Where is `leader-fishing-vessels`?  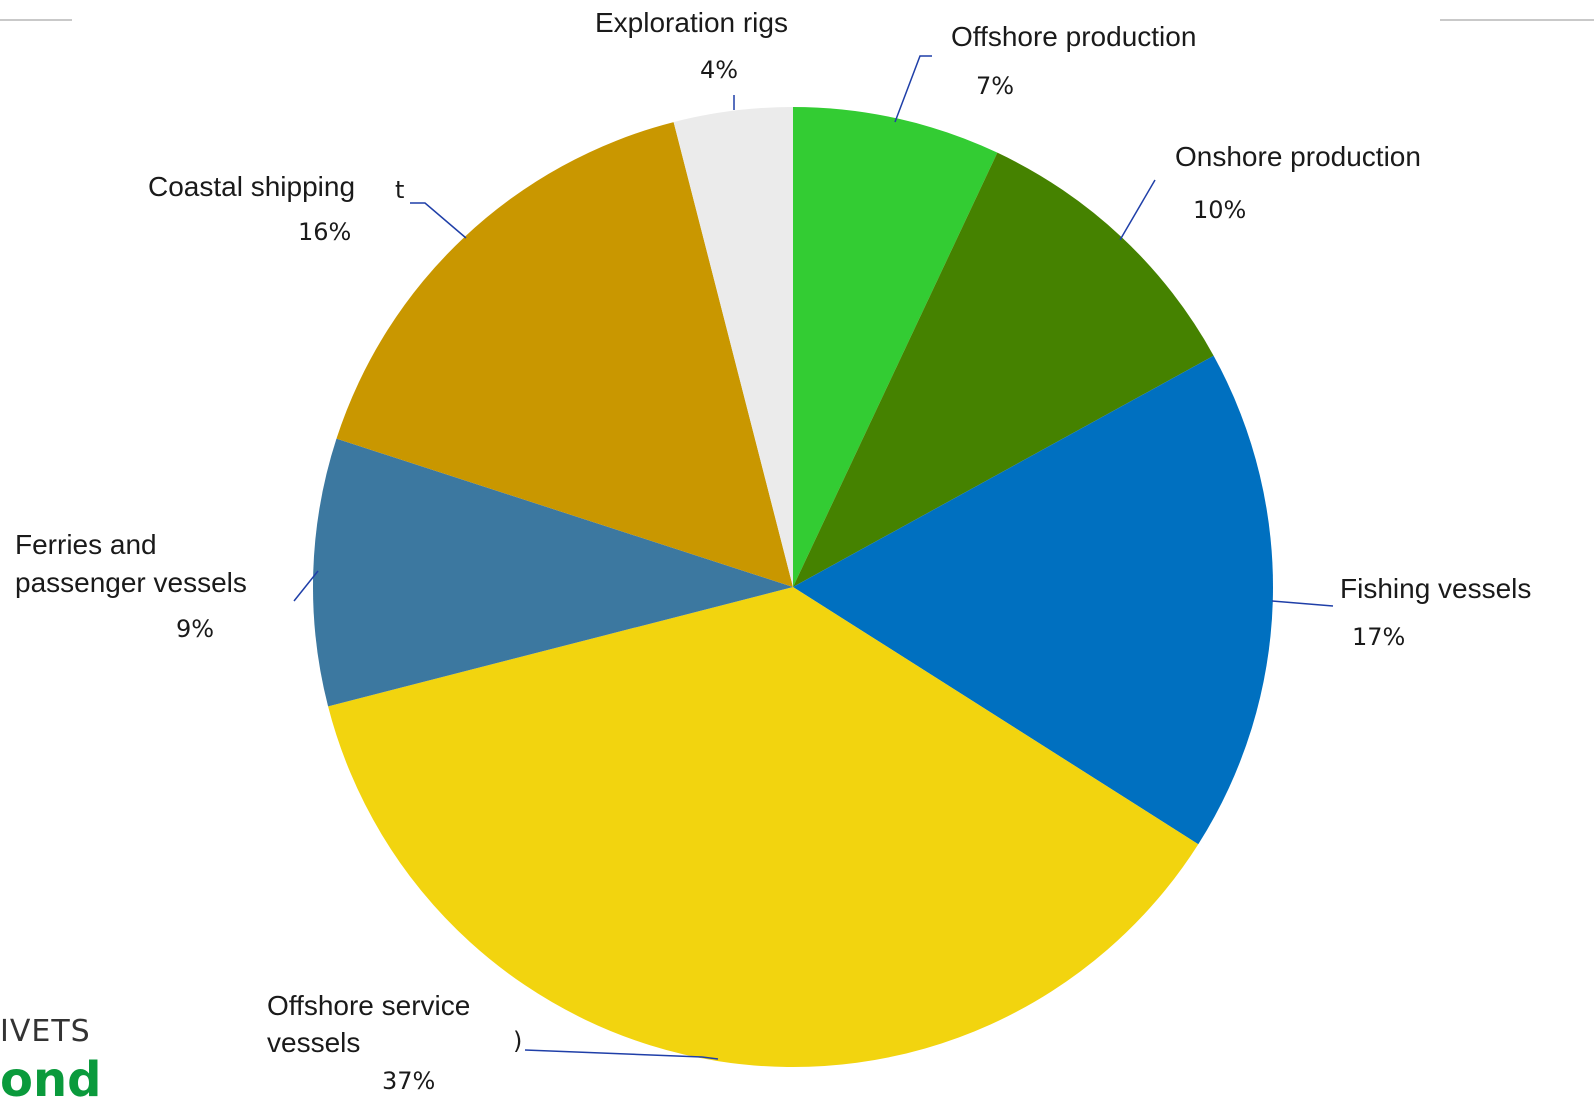
leader-fishing-vessels is located at coordinates (1302, 603).